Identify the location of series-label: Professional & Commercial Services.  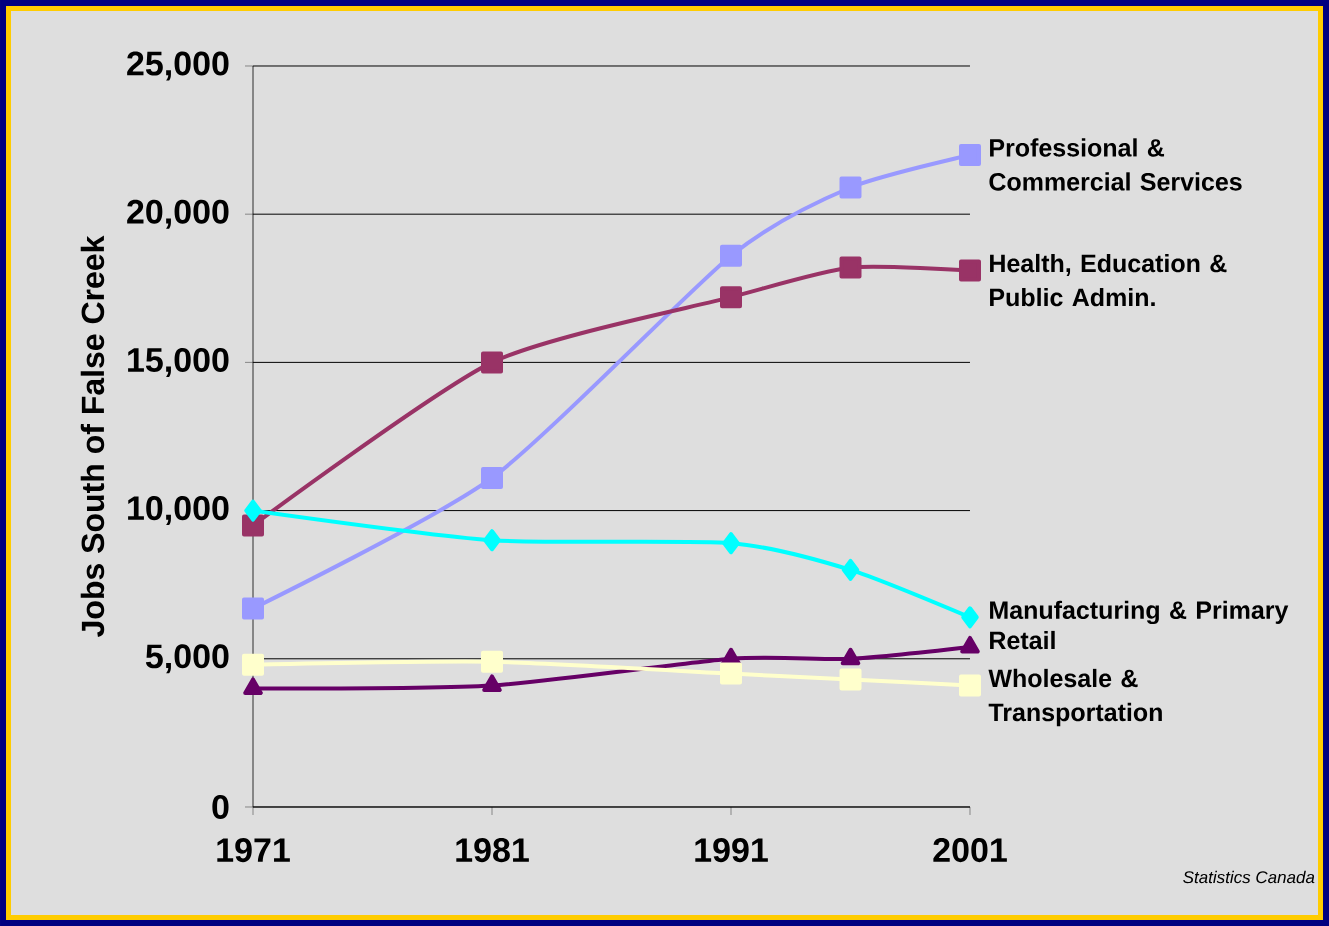
(1115, 164).